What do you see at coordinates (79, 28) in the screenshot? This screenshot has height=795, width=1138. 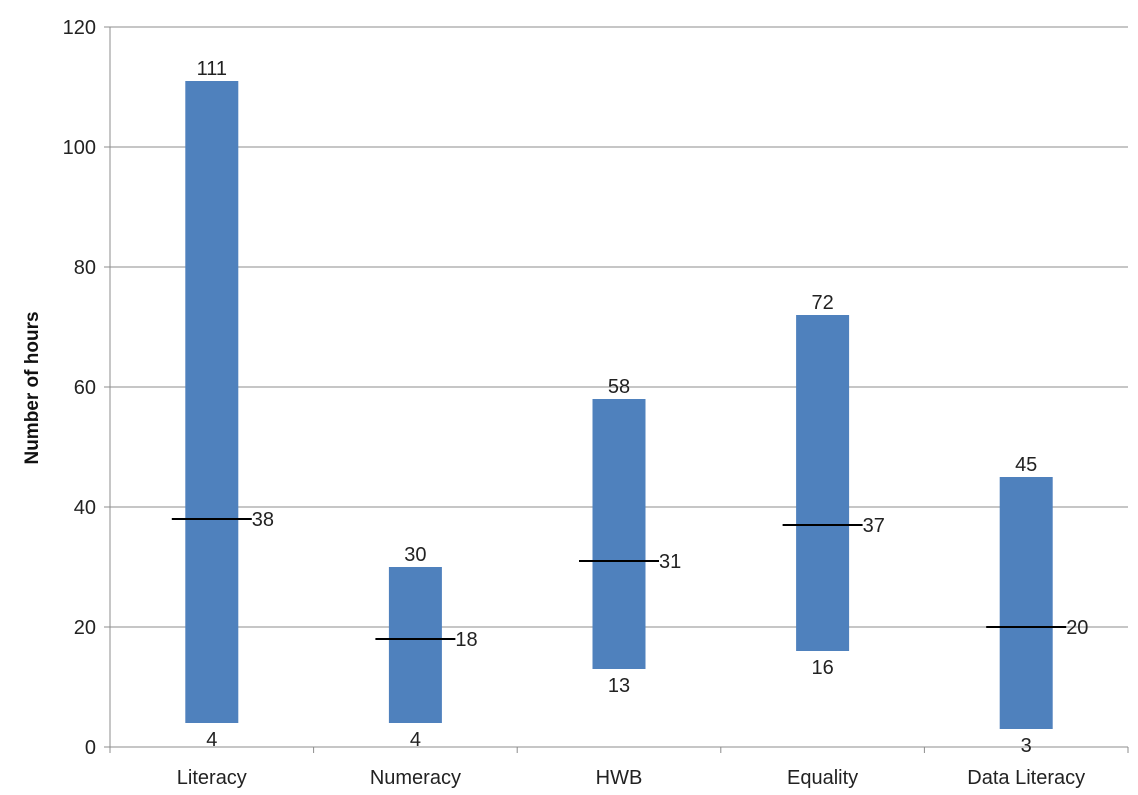 I see `y-tick-label: 120` at bounding box center [79, 28].